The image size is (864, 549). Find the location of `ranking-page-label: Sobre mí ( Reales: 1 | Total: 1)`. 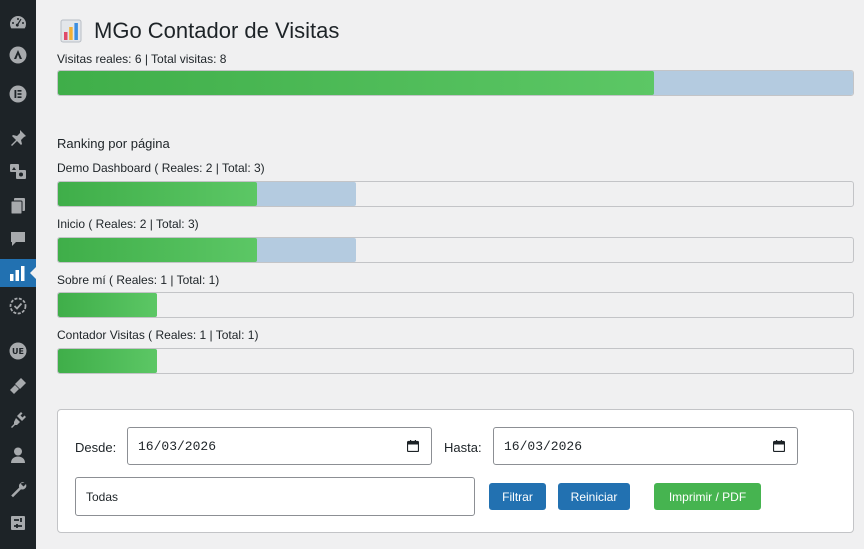

ranking-page-label: Sobre mí ( Reales: 1 | Total: 1) is located at coordinates (138, 280).